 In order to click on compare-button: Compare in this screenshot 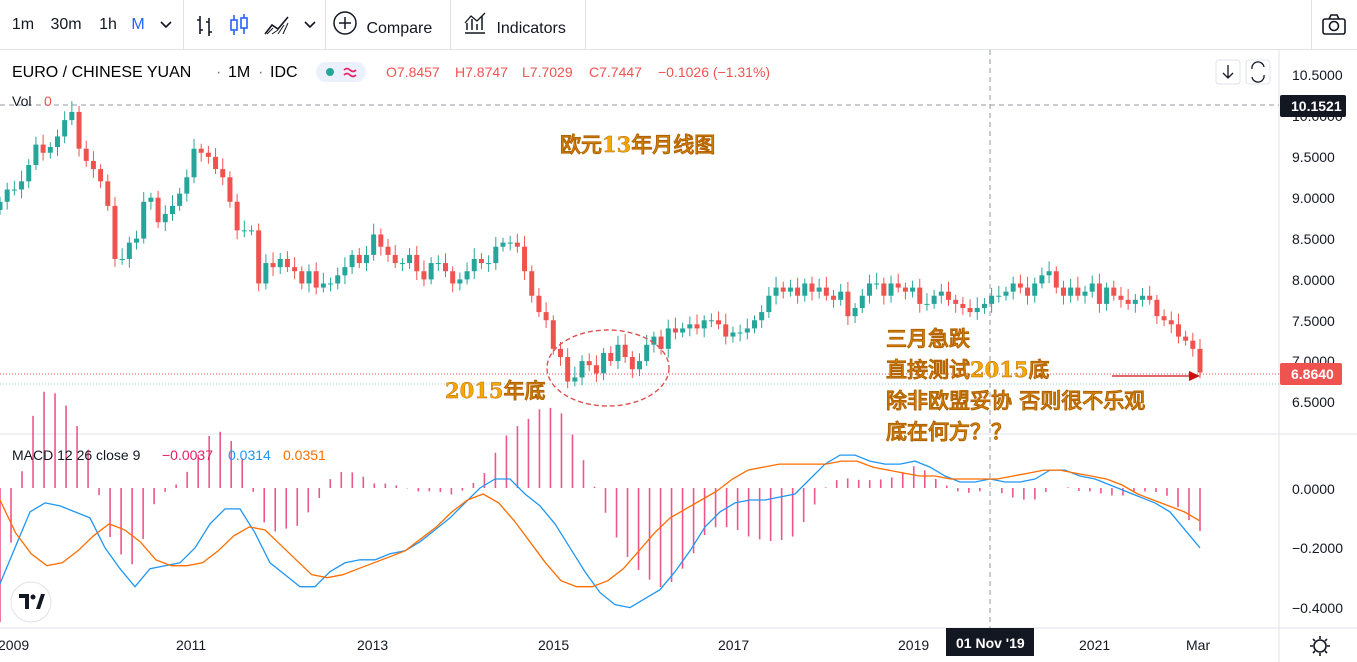, I will do `click(388, 25)`.